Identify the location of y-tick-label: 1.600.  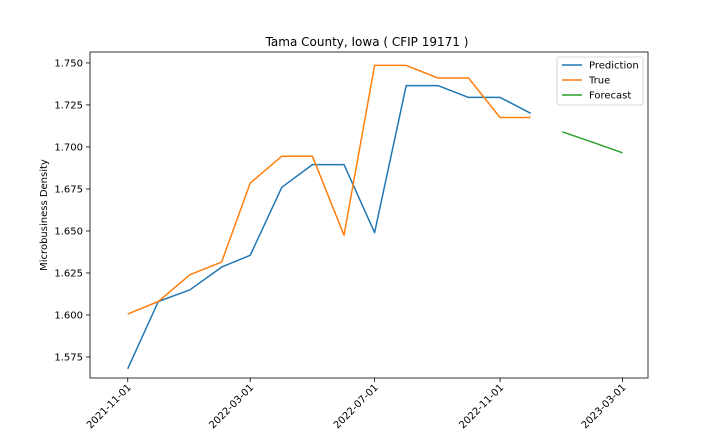
(68, 315).